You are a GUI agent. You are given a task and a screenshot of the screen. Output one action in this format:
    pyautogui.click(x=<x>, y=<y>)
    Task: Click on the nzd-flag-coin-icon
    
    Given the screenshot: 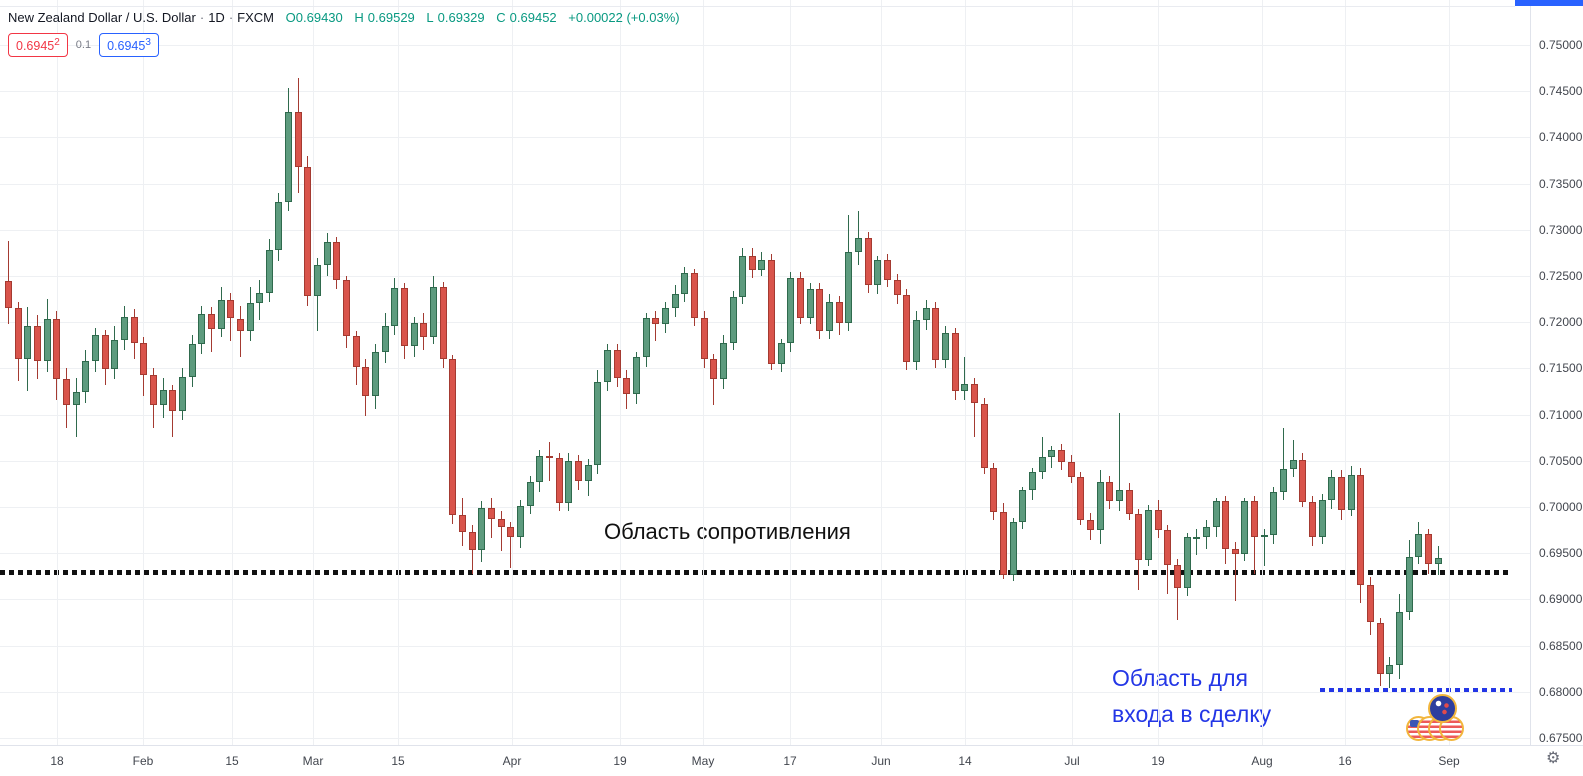 What is the action you would take?
    pyautogui.click(x=1442, y=708)
    